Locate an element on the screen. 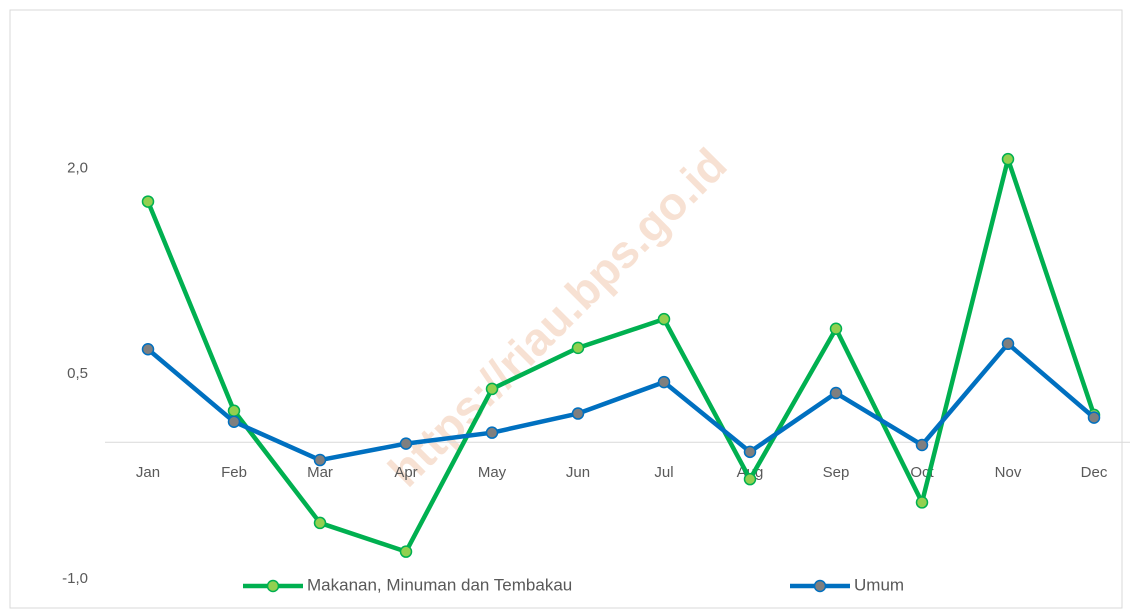  y-tick-label: -1,0 is located at coordinates (75, 578).